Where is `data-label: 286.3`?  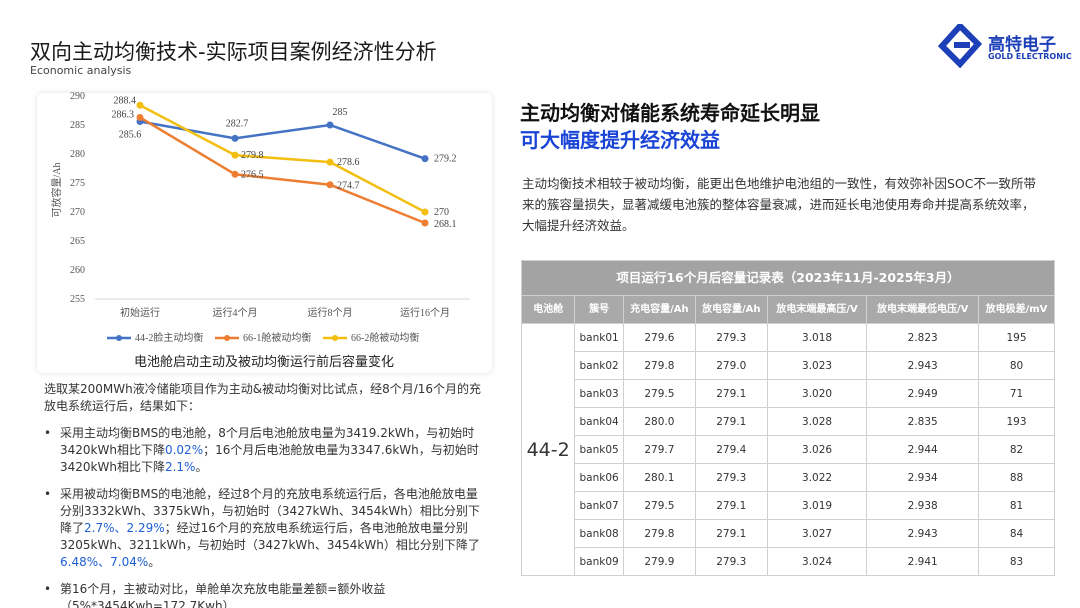 data-label: 286.3 is located at coordinates (123, 114).